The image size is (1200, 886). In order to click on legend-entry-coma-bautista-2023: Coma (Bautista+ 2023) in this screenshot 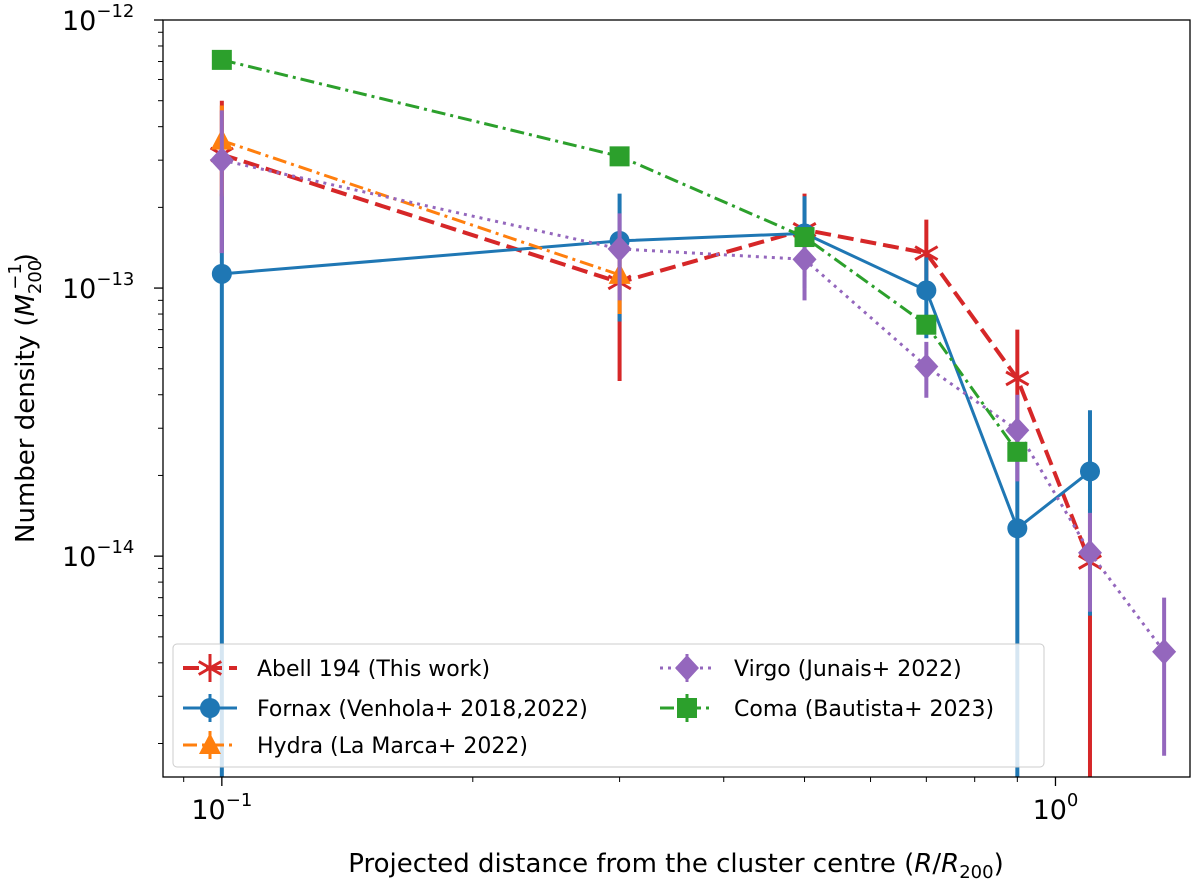, I will do `click(827, 708)`.